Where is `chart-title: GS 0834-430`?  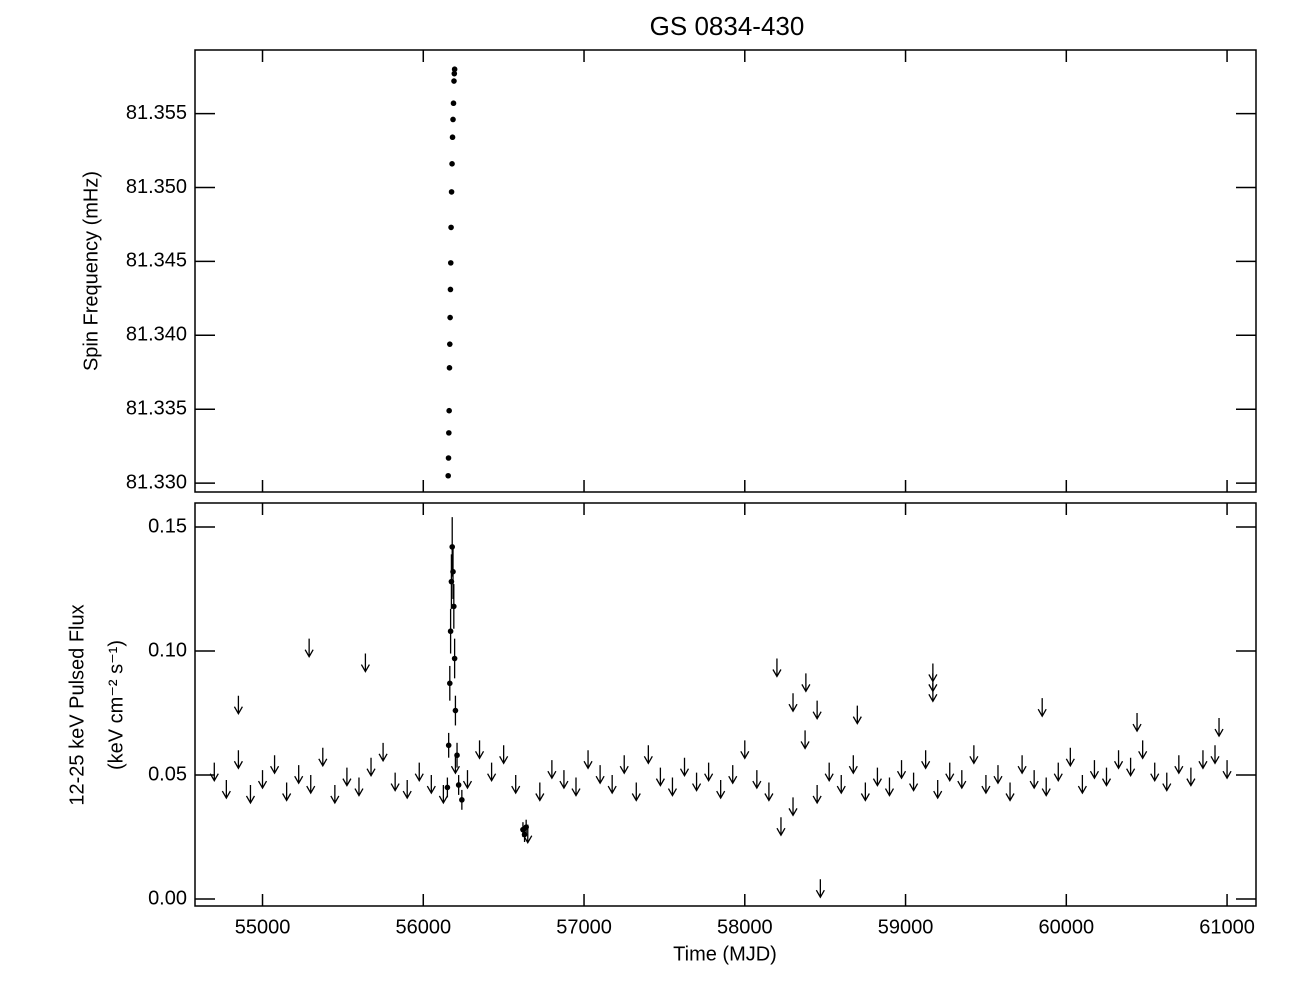 chart-title: GS 0834-430 is located at coordinates (727, 26).